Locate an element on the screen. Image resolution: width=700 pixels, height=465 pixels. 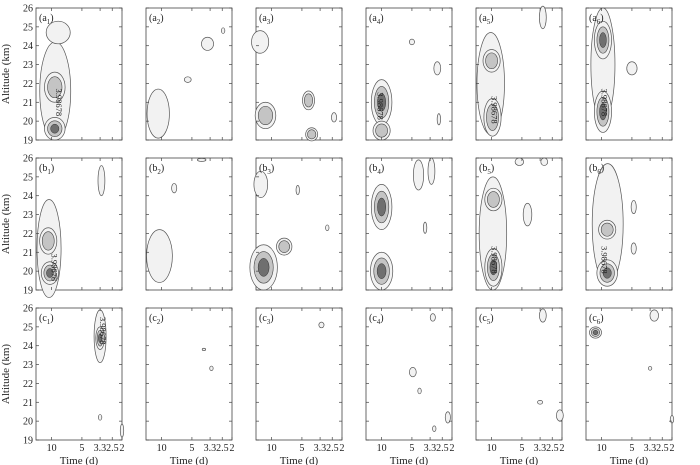
panel: (c4) is located at coordinates (409, 374).